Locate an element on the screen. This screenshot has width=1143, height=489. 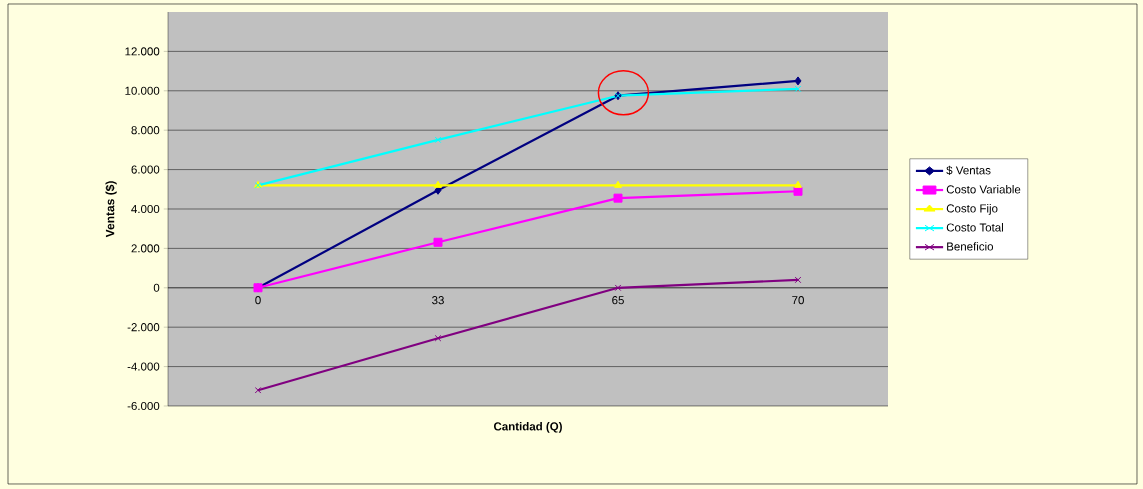
y-tick-label: -6.000 is located at coordinates (143, 406).